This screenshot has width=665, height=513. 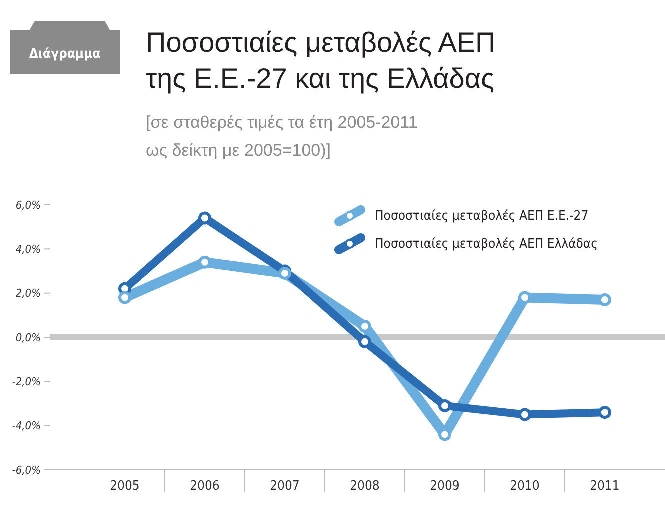 I want to click on x-tick-label: 2009, so click(x=445, y=486).